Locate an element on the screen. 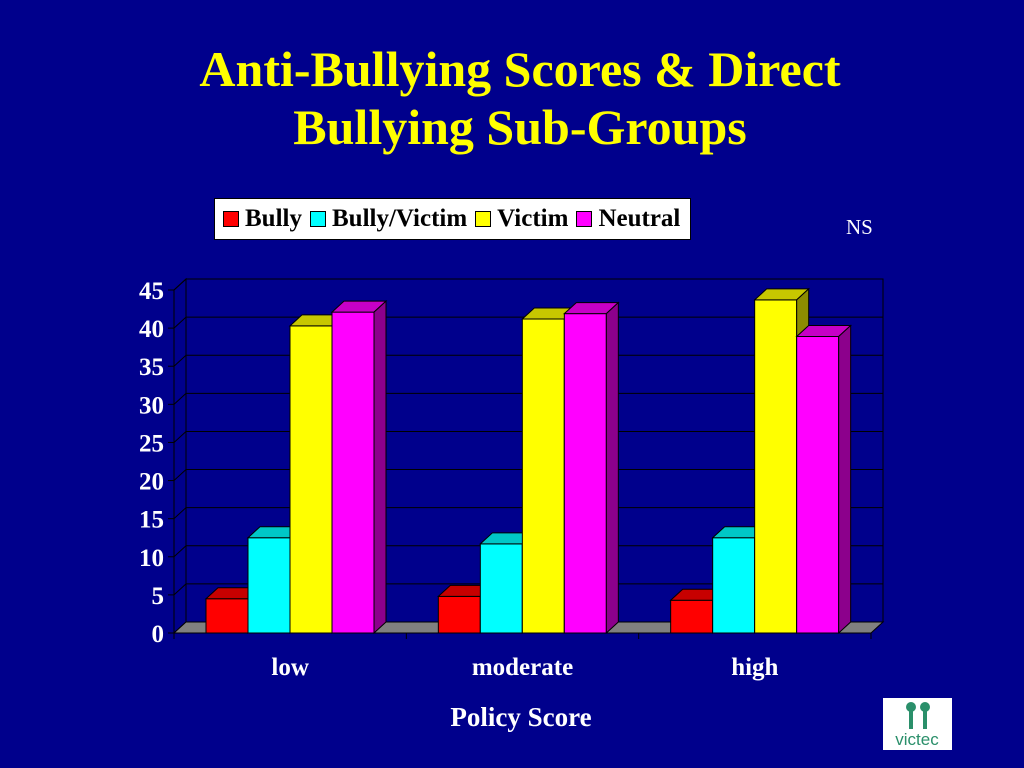 The image size is (1024, 768). y-tick-label: 10 is located at coordinates (151, 558).